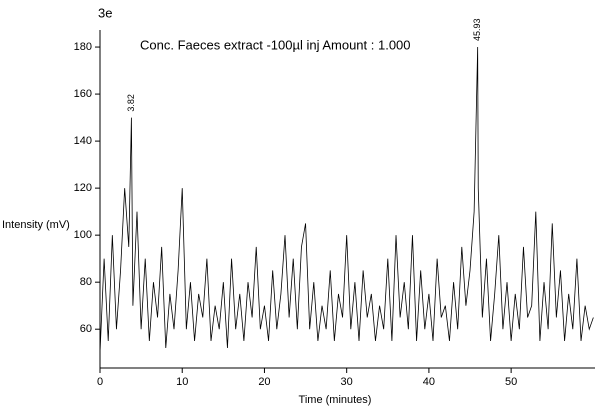  What do you see at coordinates (511, 382) in the screenshot?
I see `x-tick-label: 50` at bounding box center [511, 382].